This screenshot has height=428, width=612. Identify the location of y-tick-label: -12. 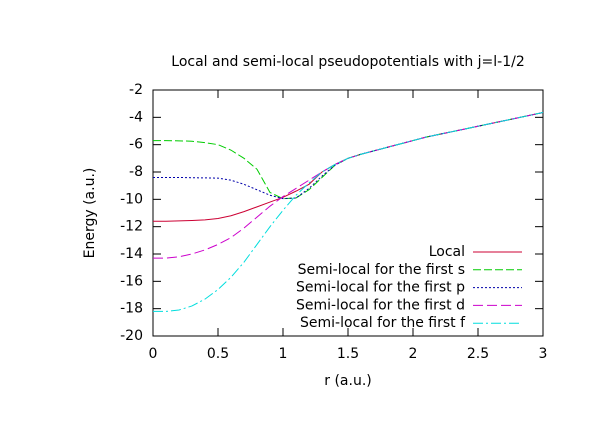
(131, 227).